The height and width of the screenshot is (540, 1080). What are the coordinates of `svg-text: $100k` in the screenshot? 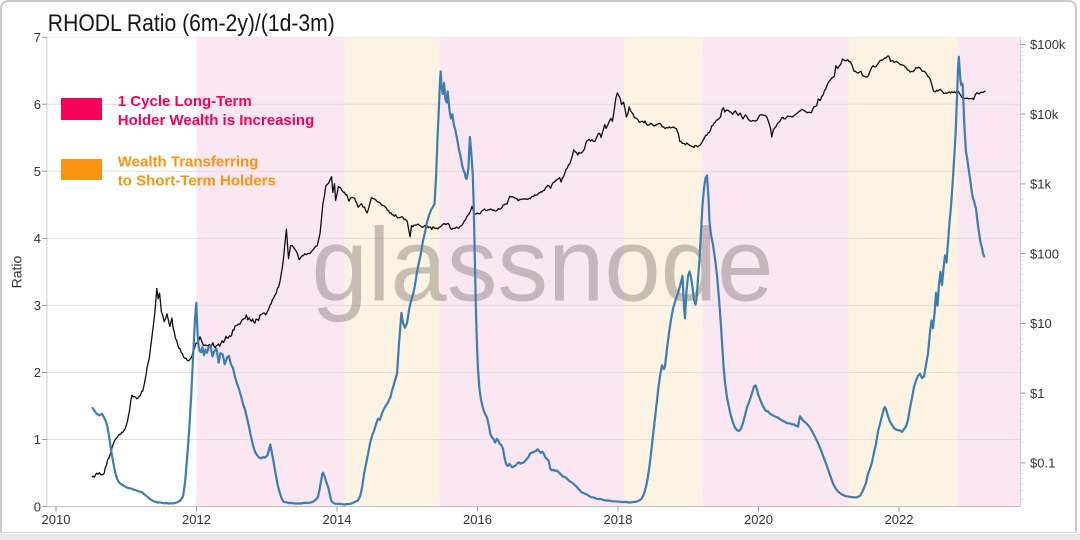 It's located at (1048, 44).